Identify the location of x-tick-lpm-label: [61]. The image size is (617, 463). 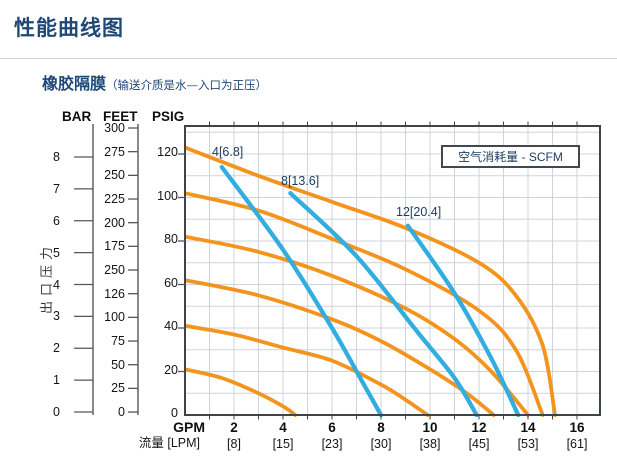
(577, 444).